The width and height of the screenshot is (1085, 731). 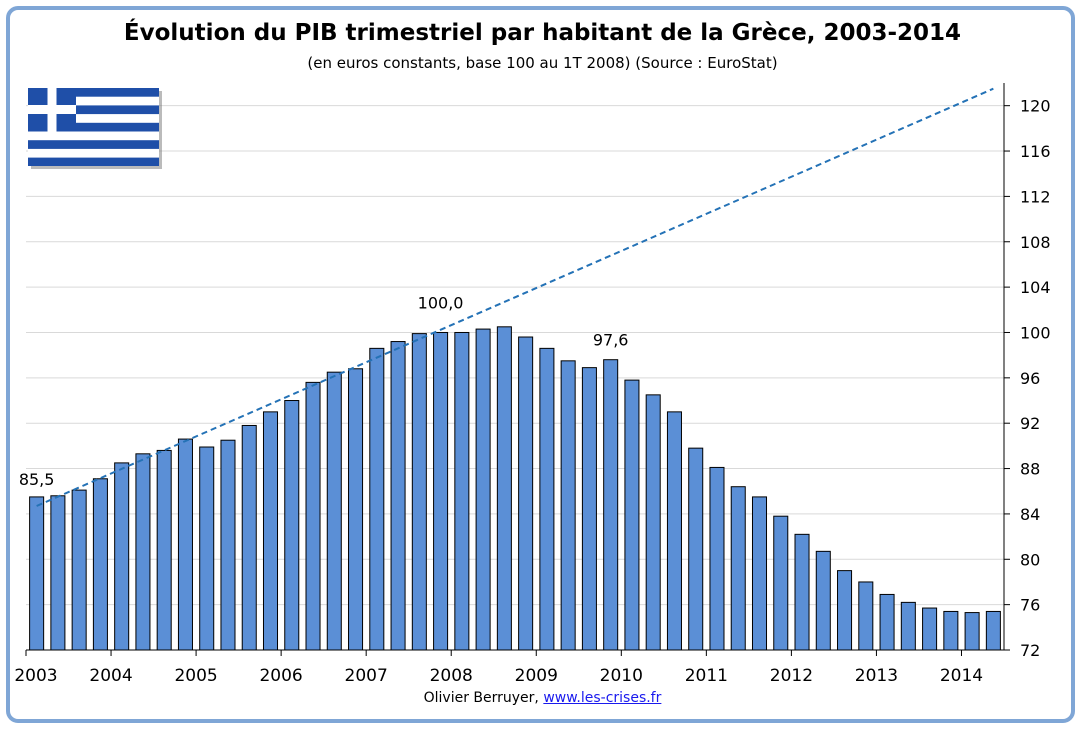 What do you see at coordinates (611, 340) in the screenshot?
I see `data-annotation: 97,6` at bounding box center [611, 340].